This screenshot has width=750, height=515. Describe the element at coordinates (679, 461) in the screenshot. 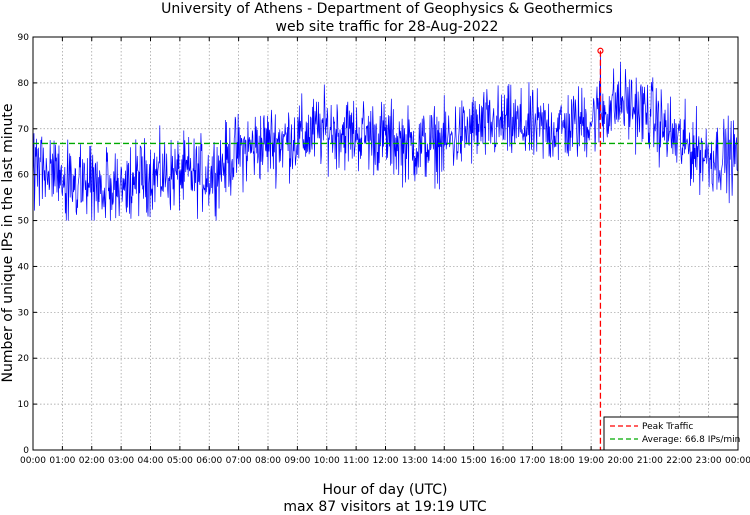

I see `x-tick-label: 22:00` at that location.